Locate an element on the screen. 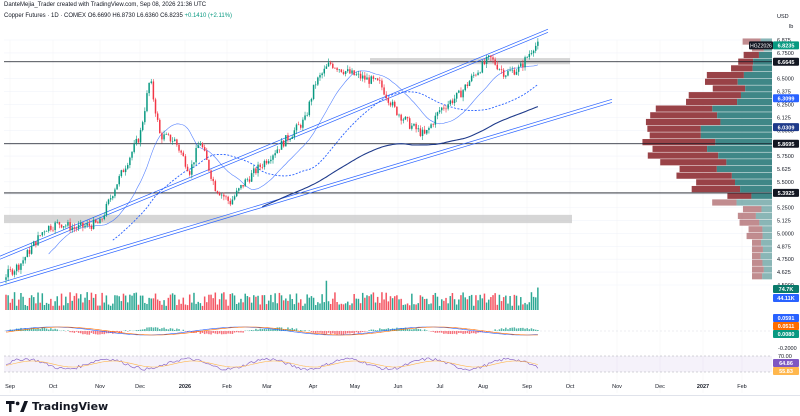 The image size is (800, 416). time-tick-label: Dec is located at coordinates (140, 387).